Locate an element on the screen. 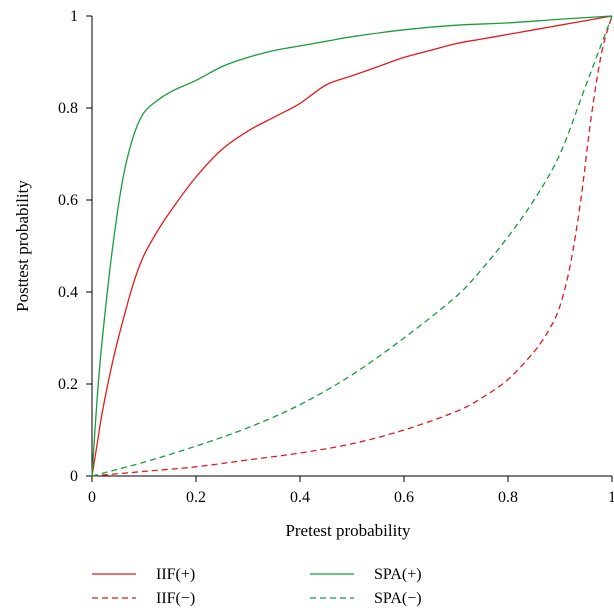 This screenshot has height=611, width=614. y-axis-title: Posttest probability is located at coordinates (22, 246).